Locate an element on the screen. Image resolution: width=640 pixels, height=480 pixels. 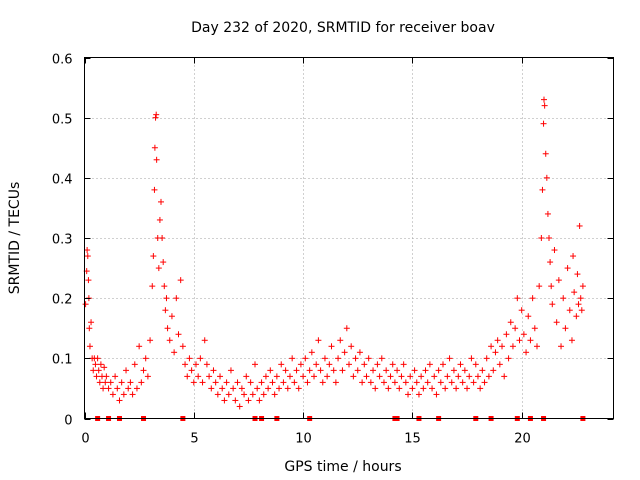
x-tick-label: 0 is located at coordinates (85, 439).